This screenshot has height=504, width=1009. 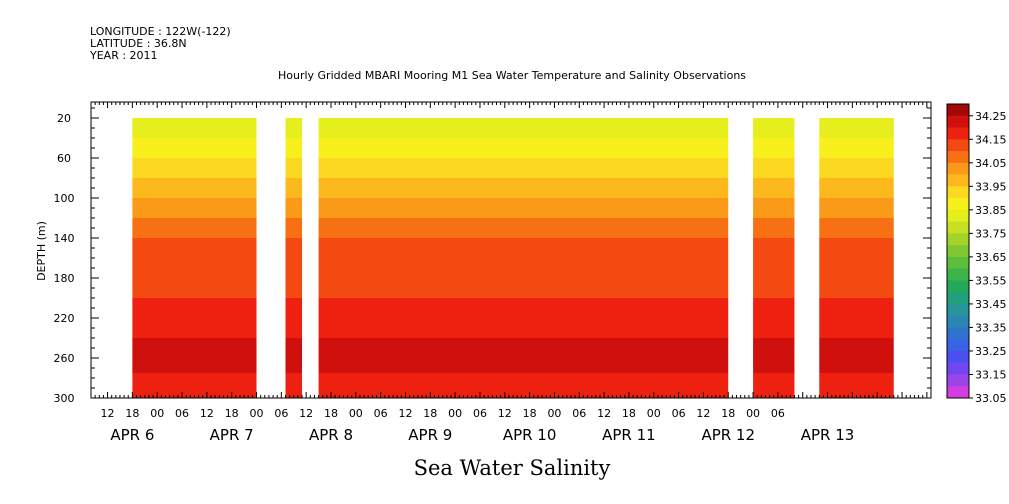 What do you see at coordinates (331, 435) in the screenshot?
I see `x-date-label: APR 8` at bounding box center [331, 435].